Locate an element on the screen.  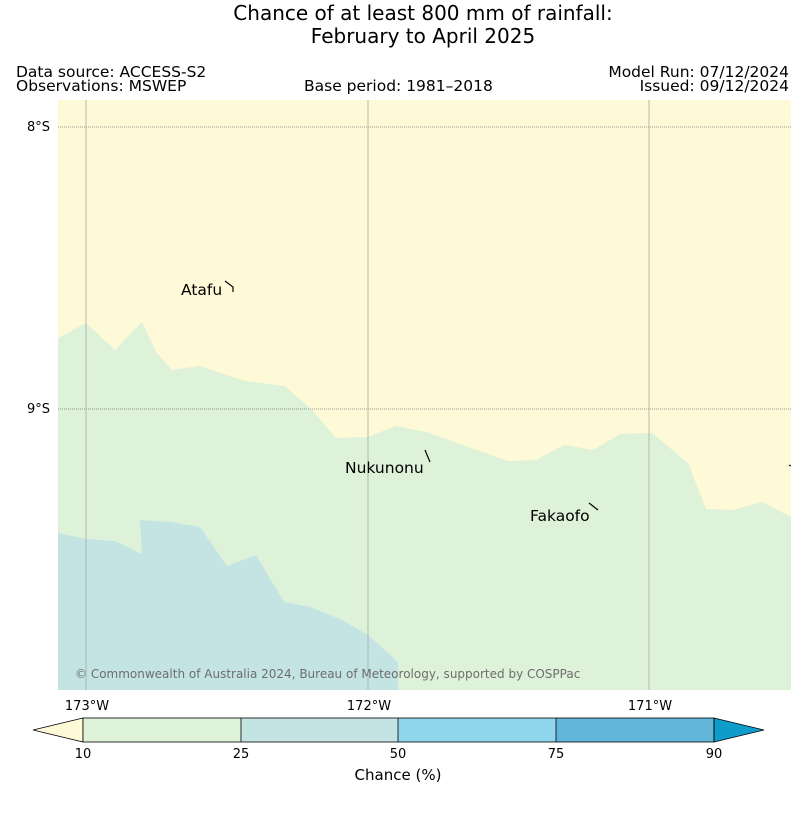
lat-label-8s: 8°S is located at coordinates (38, 127).